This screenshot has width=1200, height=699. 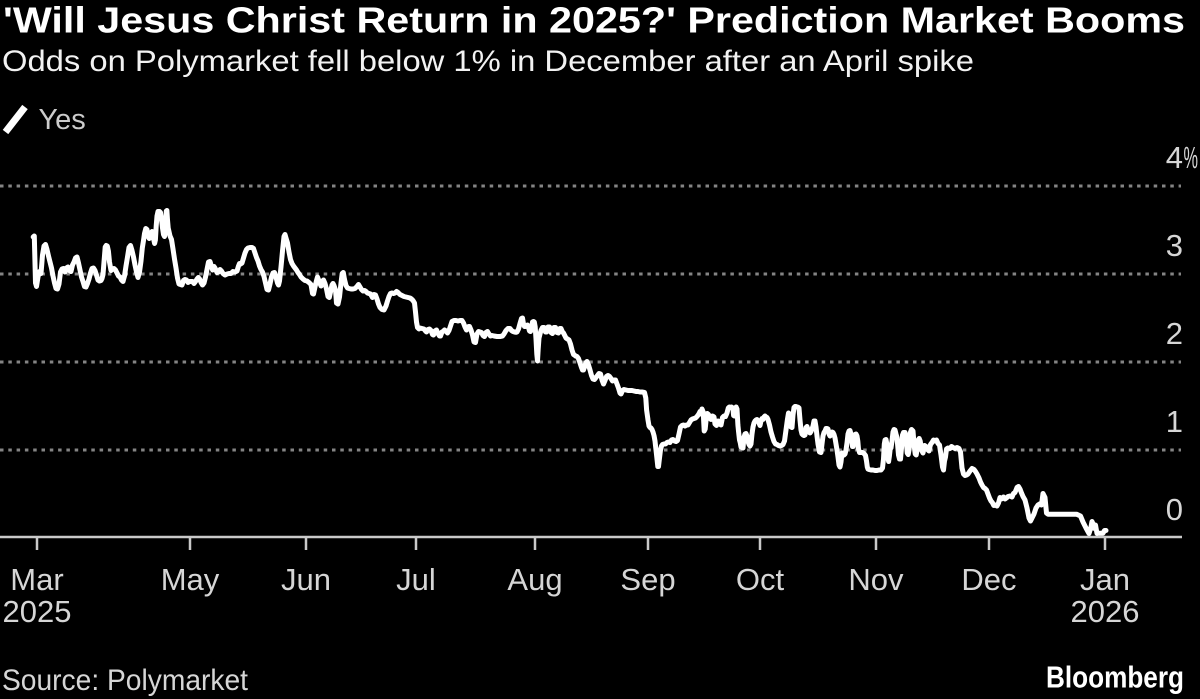 What do you see at coordinates (306, 579) in the screenshot?
I see `svg-text: Jun` at bounding box center [306, 579].